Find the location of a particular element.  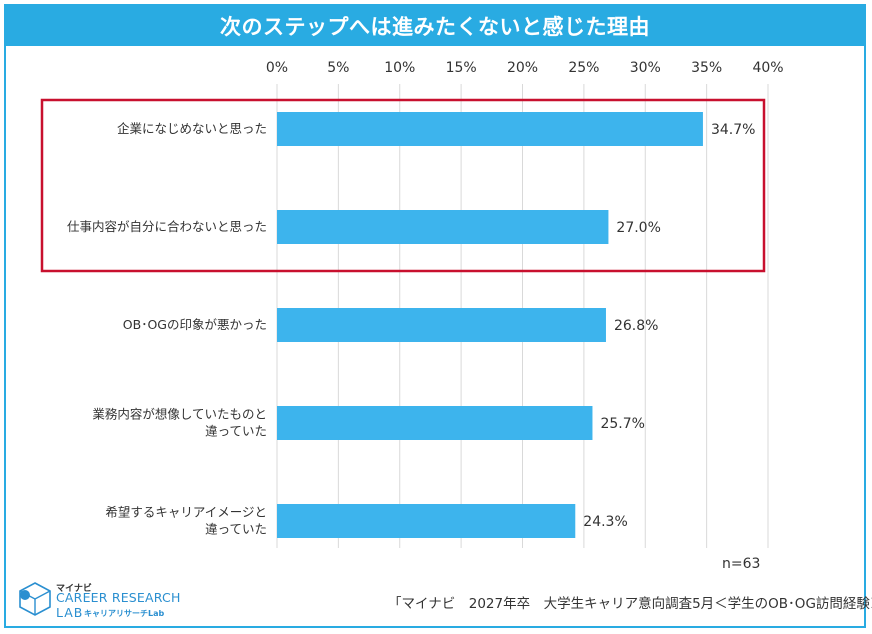

x-tick-label: 30% is located at coordinates (645, 68).